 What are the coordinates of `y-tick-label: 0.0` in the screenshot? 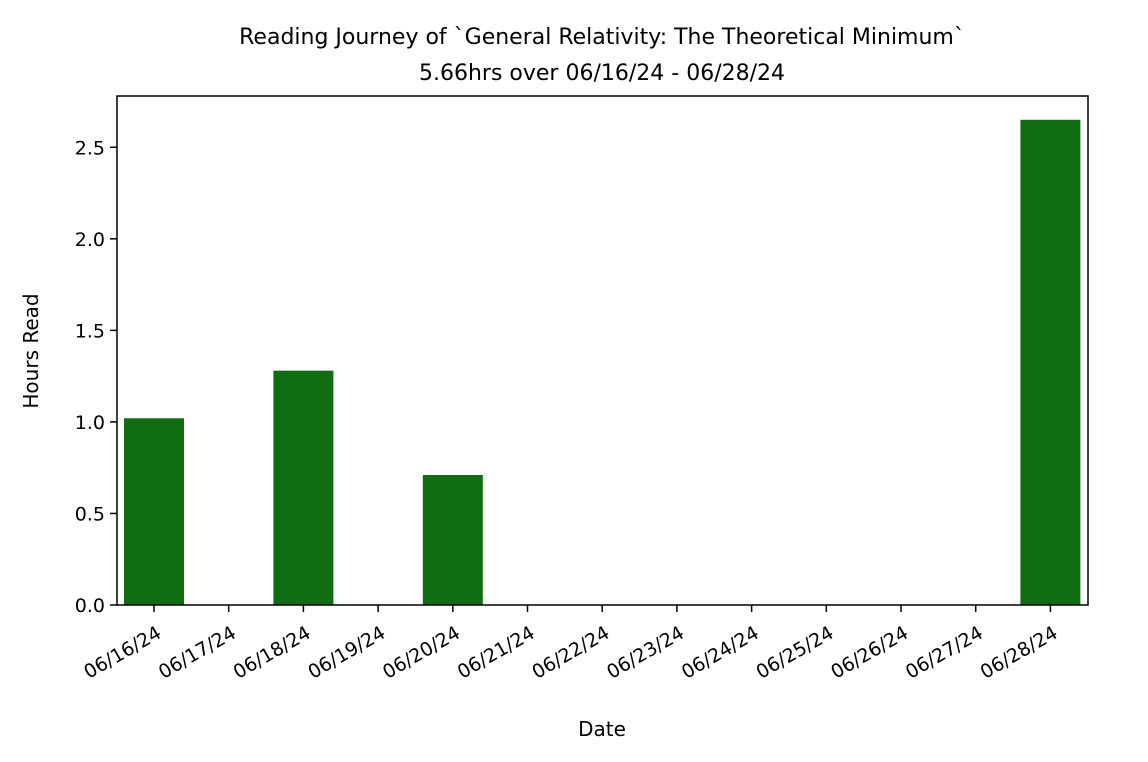 It's located at (90, 606).